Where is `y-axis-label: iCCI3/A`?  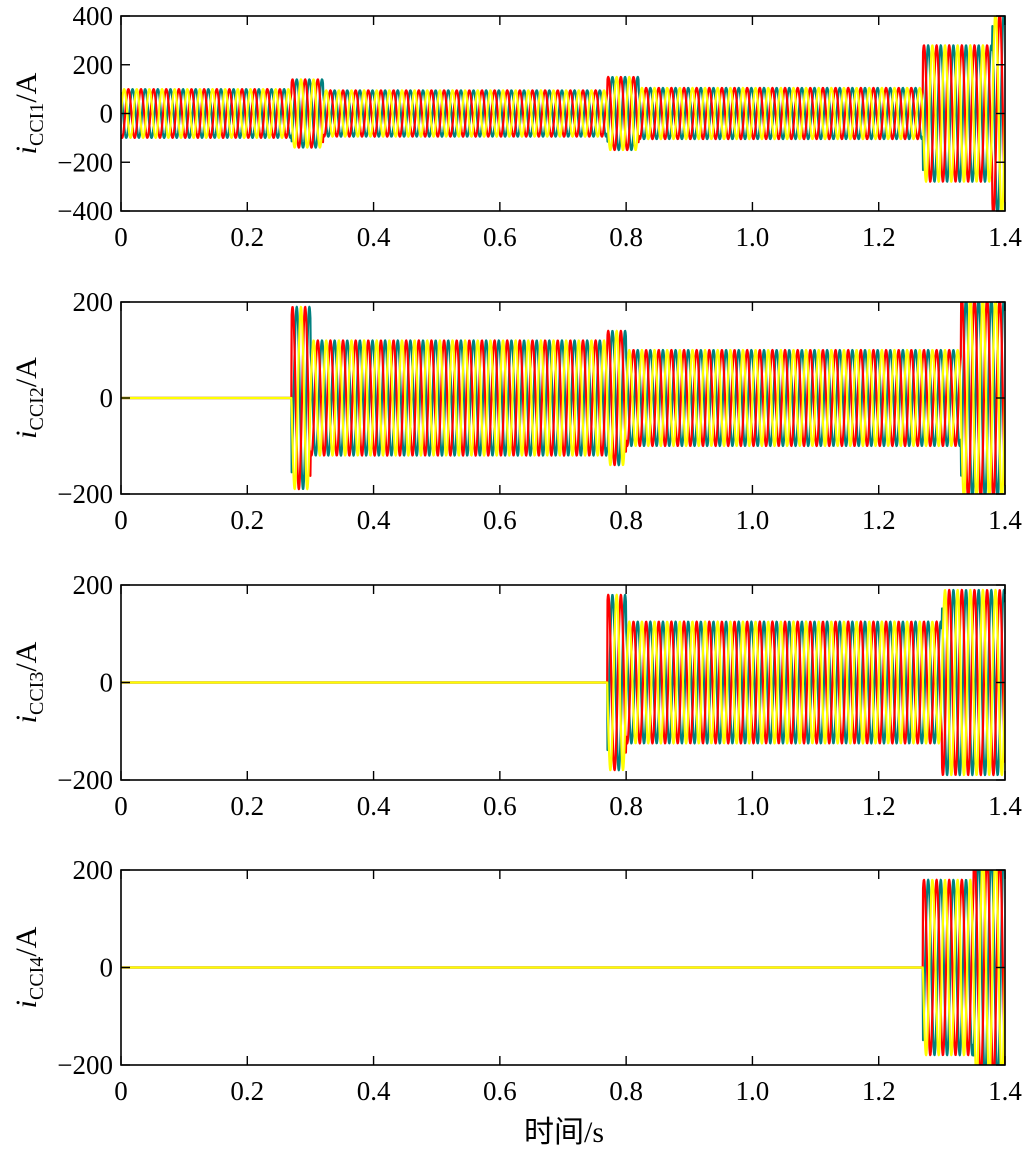
y-axis-label: iCCI3/A is located at coordinates (29, 682).